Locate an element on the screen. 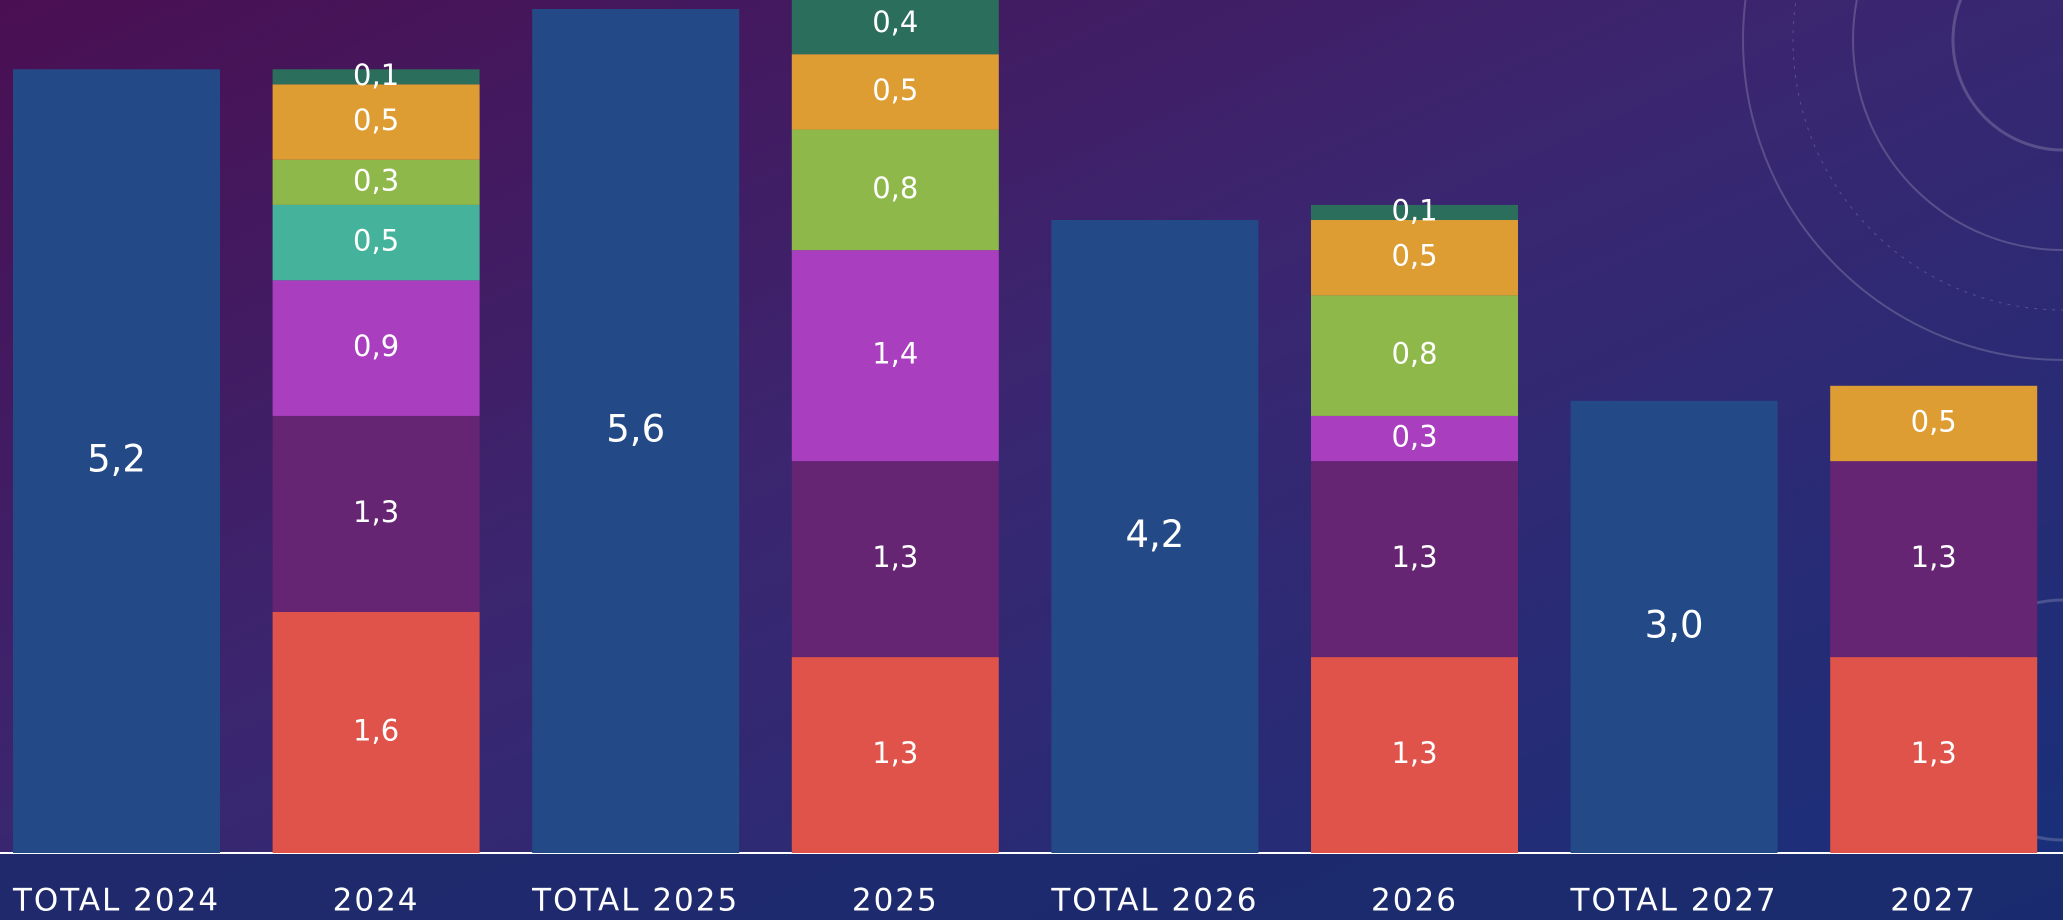 The height and width of the screenshot is (920, 2063). data-label: 1,6 is located at coordinates (376, 730).